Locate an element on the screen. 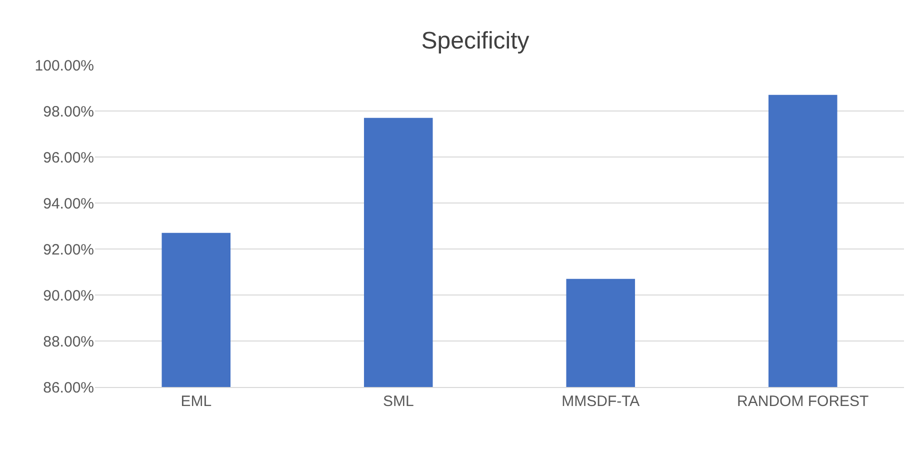  y-tick-label: 96.00% is located at coordinates (68, 157).